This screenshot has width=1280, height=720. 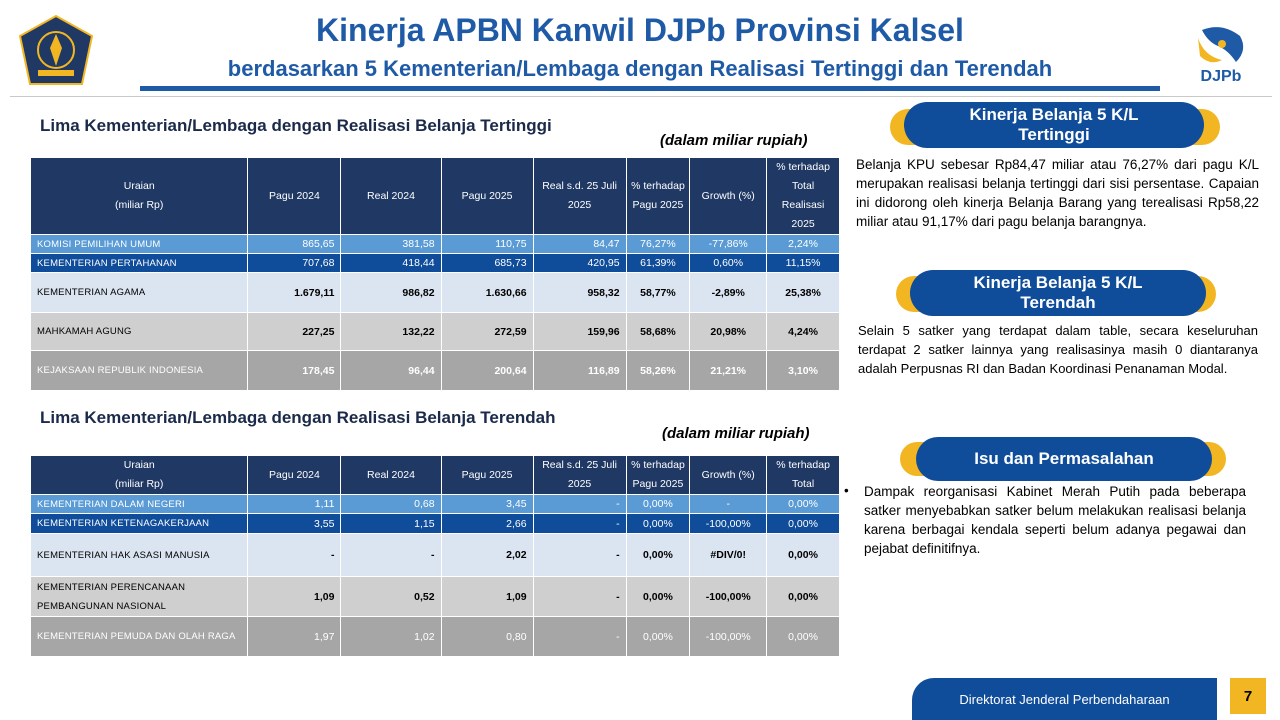 What do you see at coordinates (1064, 699) in the screenshot?
I see `footer-org: Direktorat Jenderal Perbendaharaan` at bounding box center [1064, 699].